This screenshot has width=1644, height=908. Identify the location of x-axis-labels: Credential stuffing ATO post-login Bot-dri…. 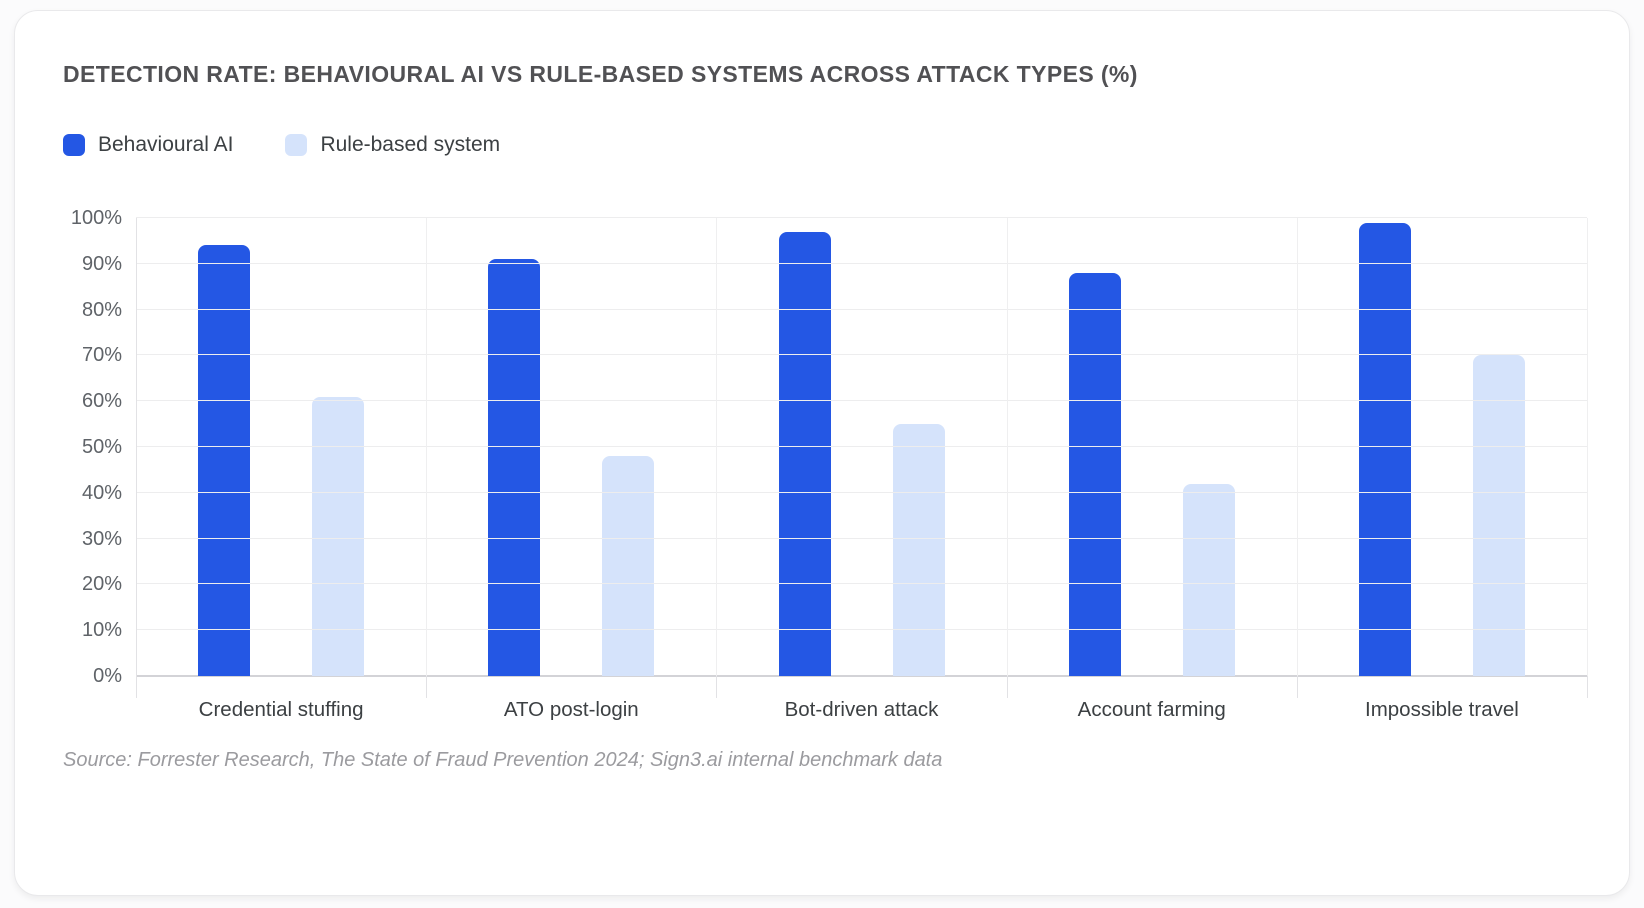
(861, 710).